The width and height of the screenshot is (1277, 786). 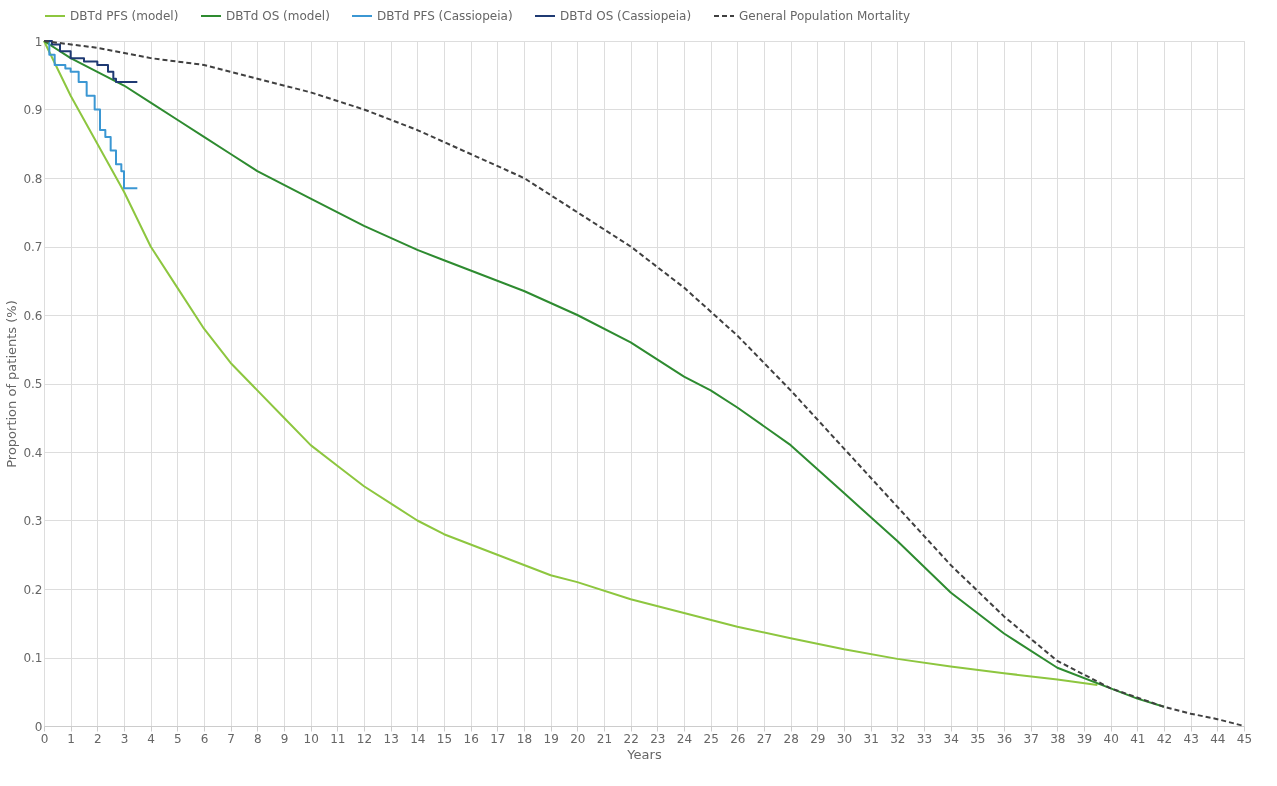 What do you see at coordinates (978, 738) in the screenshot?
I see `x-tick-label: 35` at bounding box center [978, 738].